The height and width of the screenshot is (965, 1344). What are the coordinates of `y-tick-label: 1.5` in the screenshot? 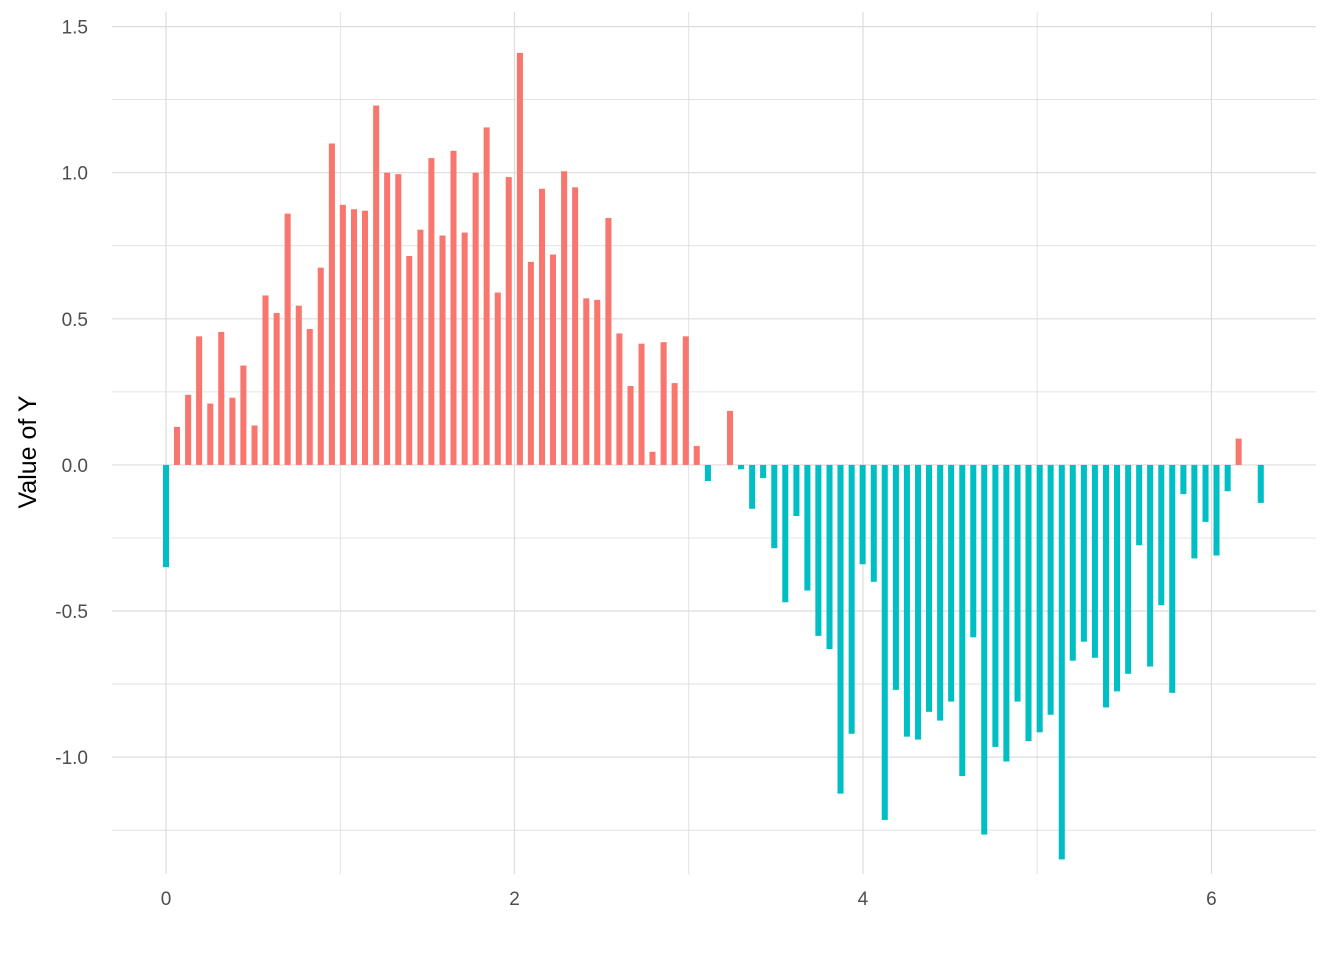 It's located at (75, 28).